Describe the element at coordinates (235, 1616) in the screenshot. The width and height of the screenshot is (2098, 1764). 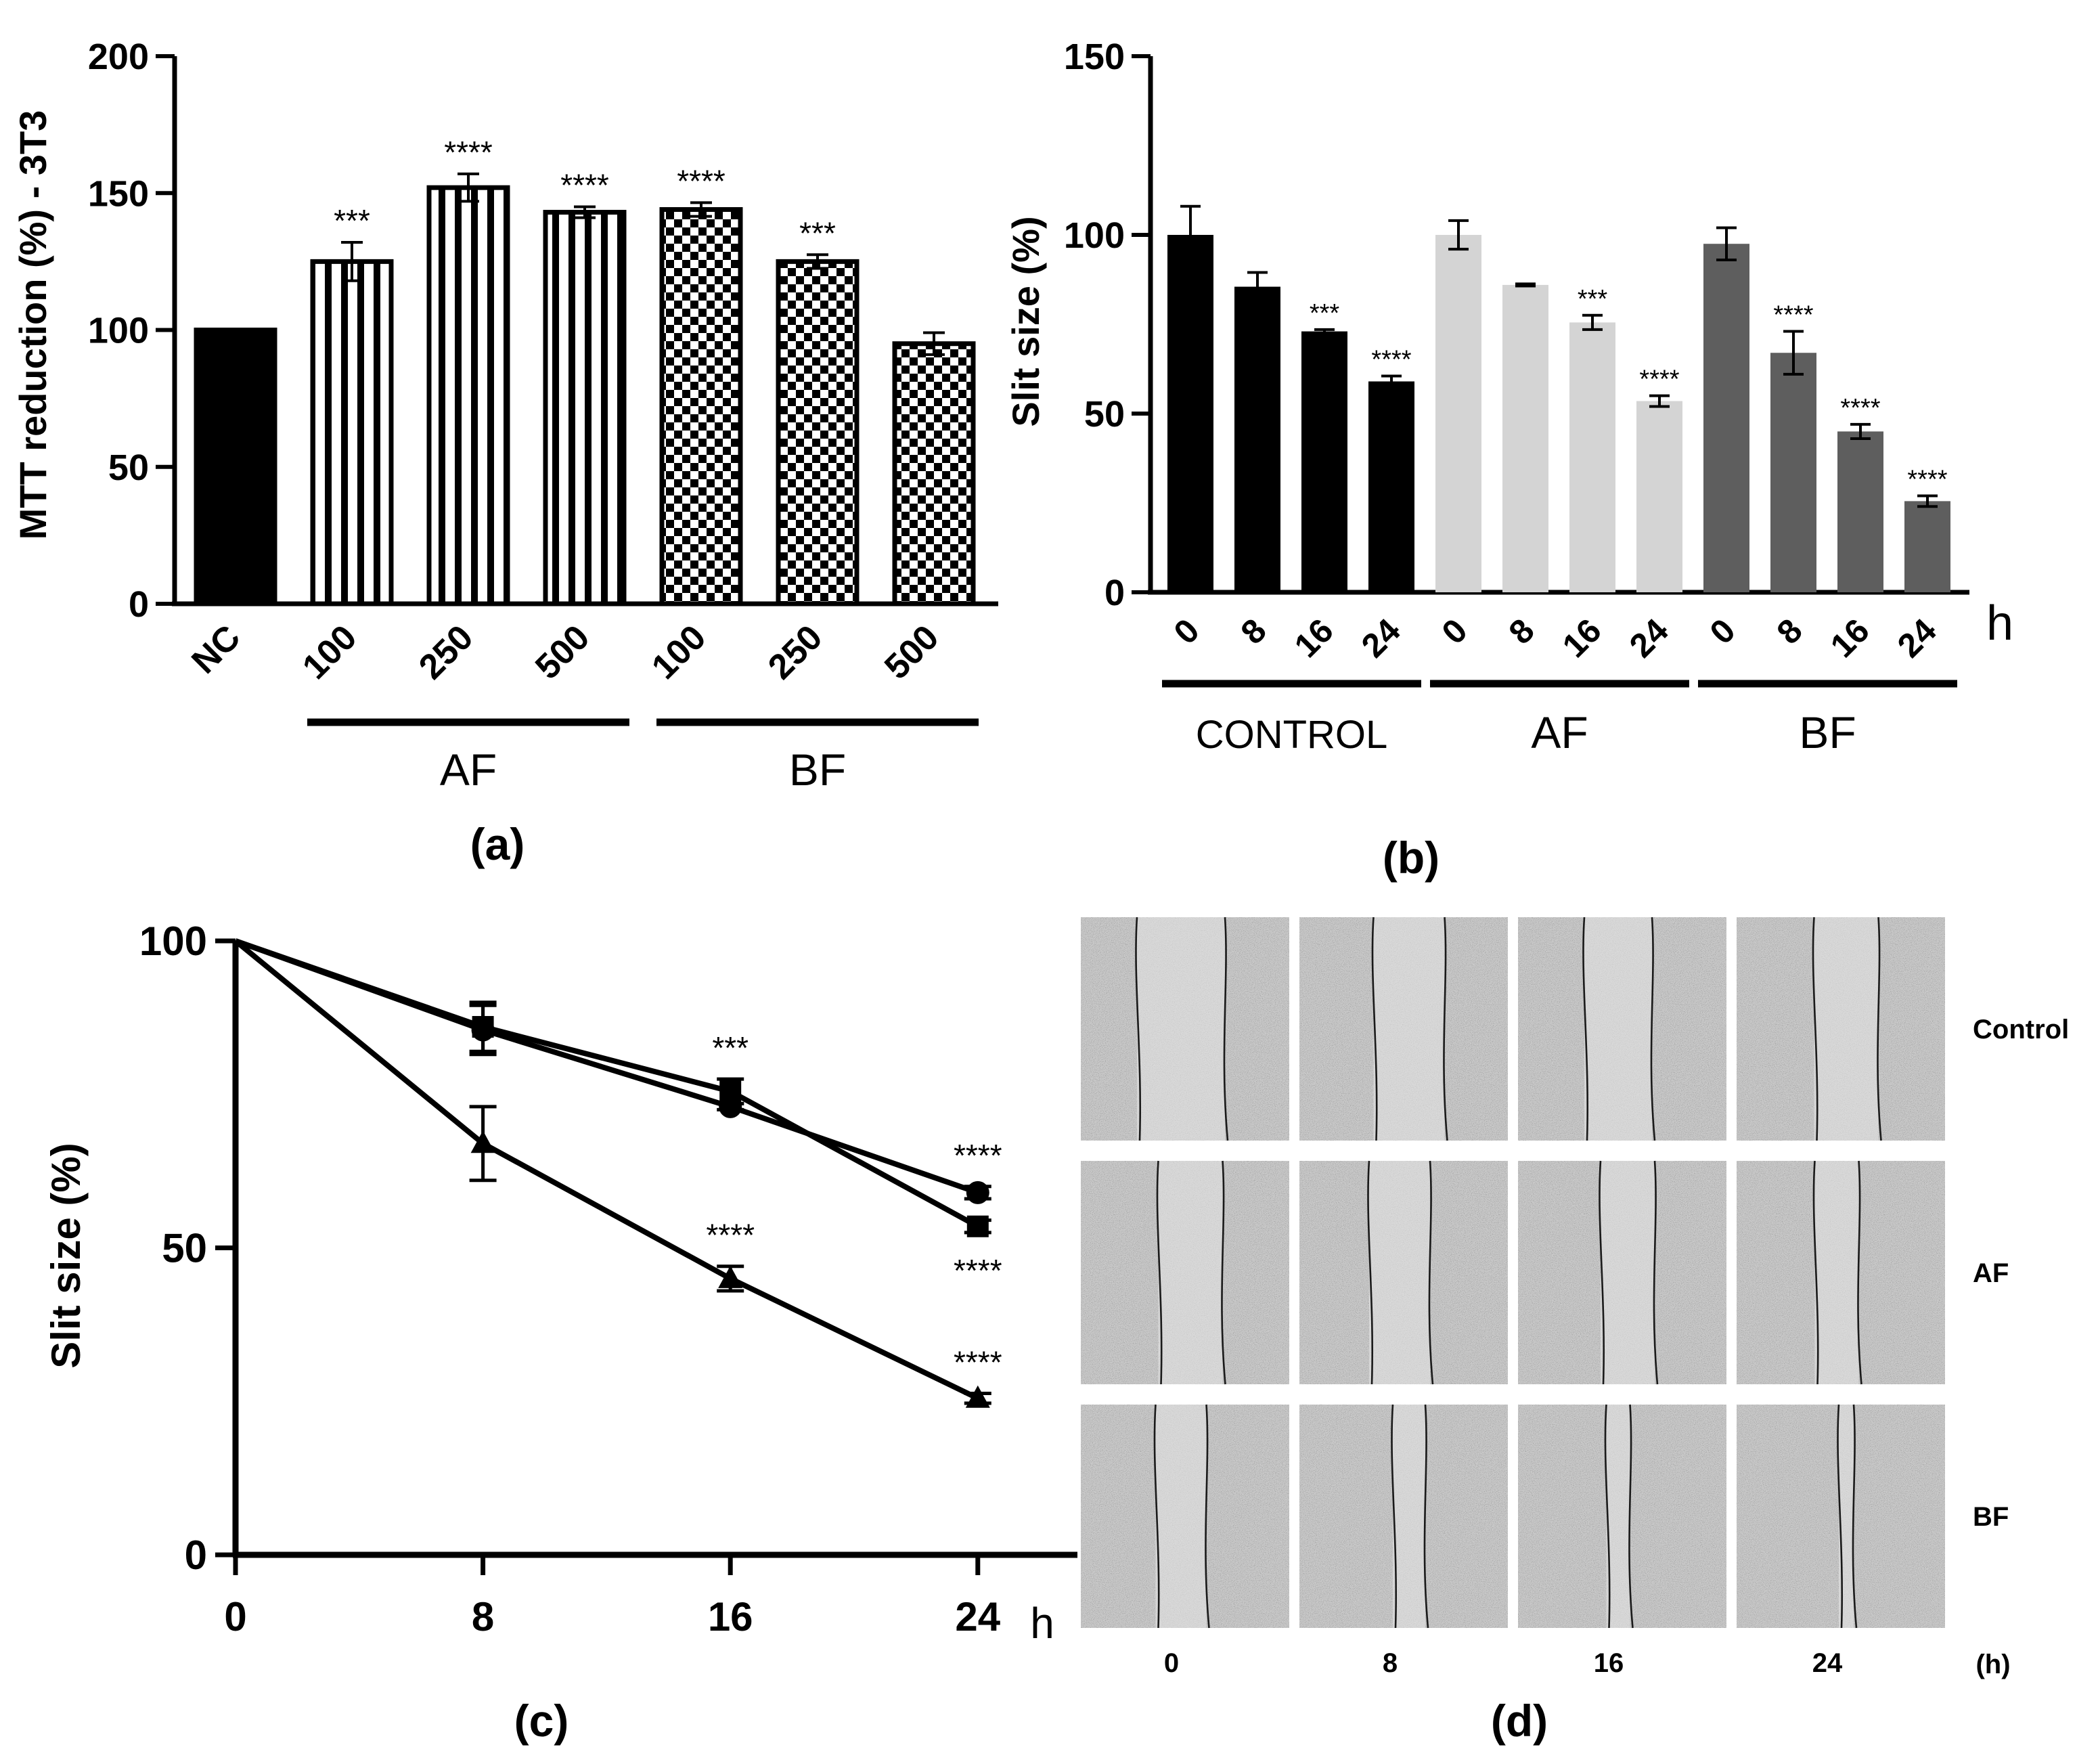
I see `panel-c-x-tick-label: 0` at that location.